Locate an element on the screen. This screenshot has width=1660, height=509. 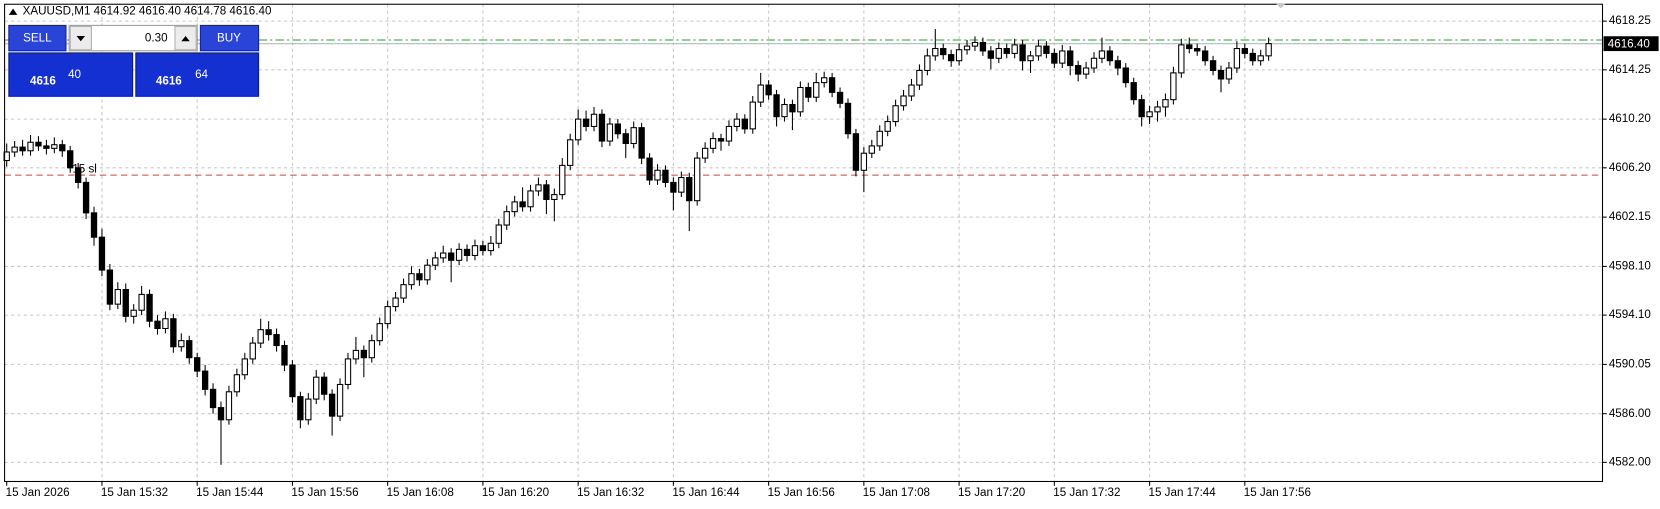
buy-price-head: 4616 is located at coordinates (169, 81).